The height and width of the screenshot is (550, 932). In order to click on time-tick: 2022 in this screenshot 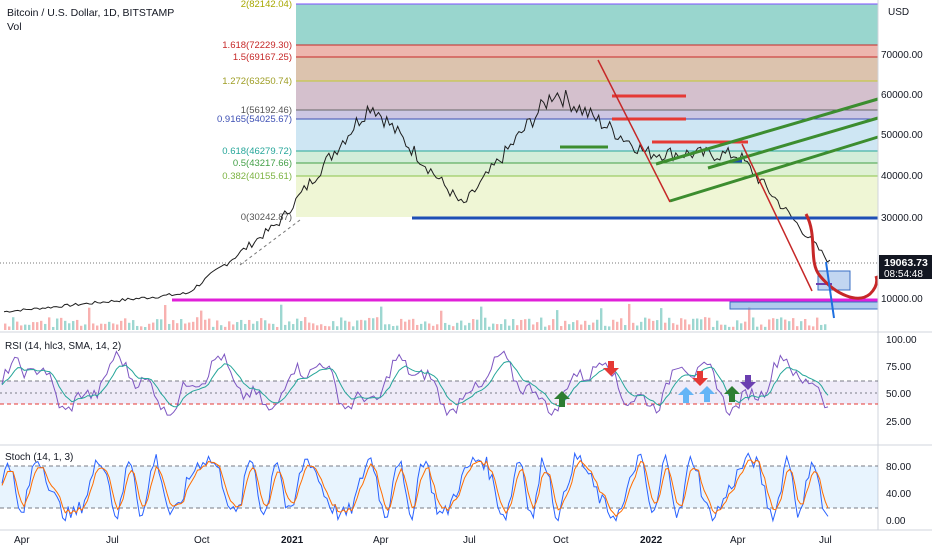, I will do `click(651, 540)`.